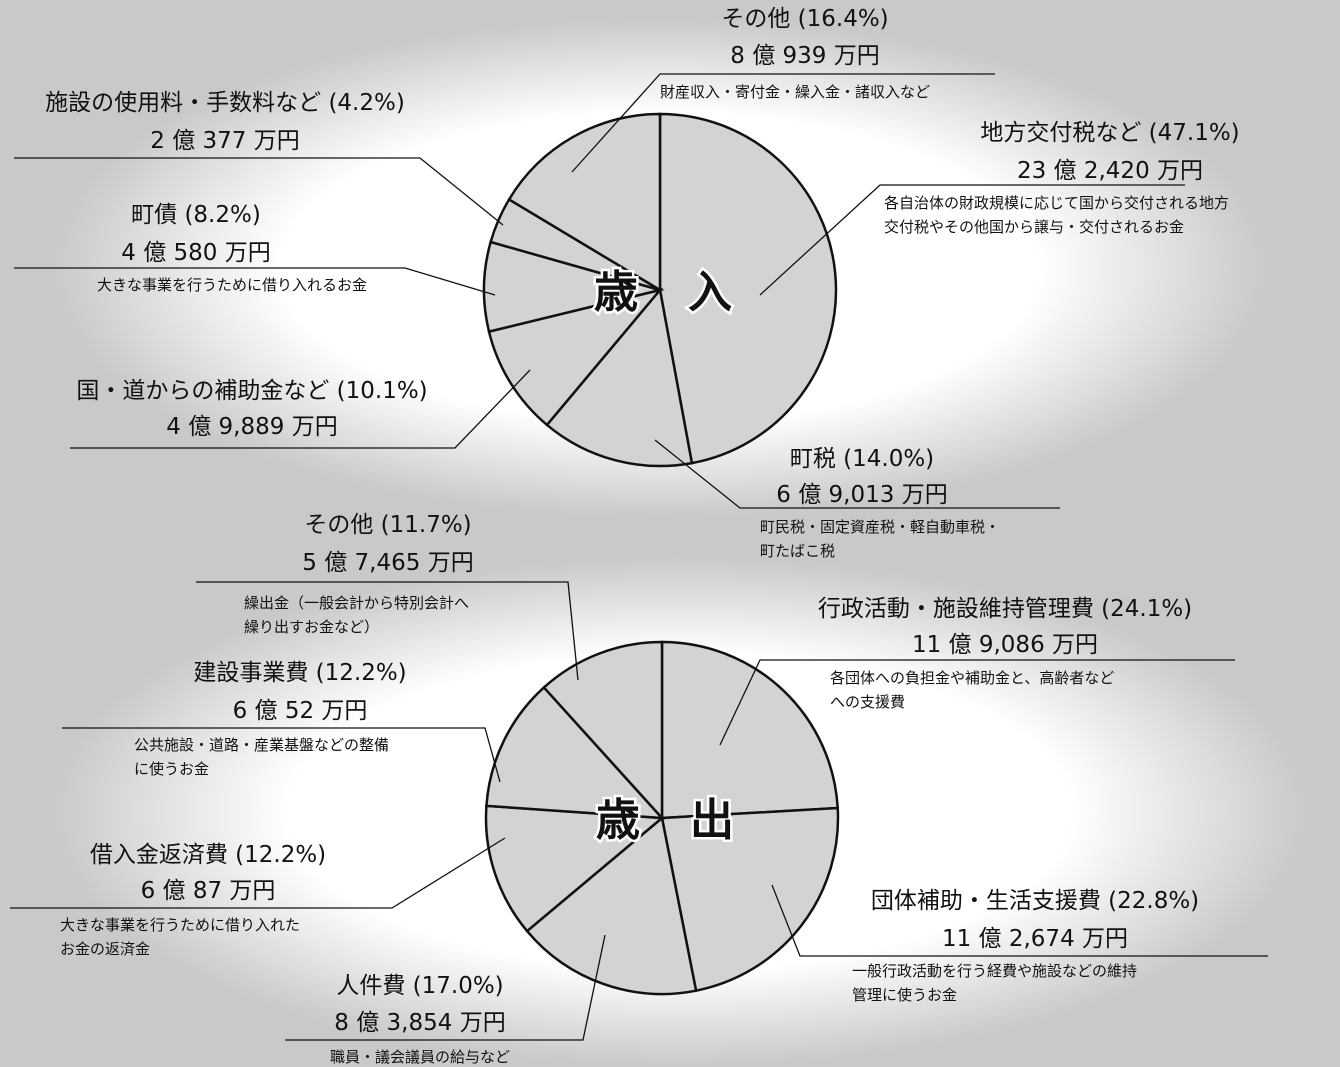 The height and width of the screenshot is (1067, 1340). I want to click on slice-label: 借入金返済費 (12.2%), so click(208, 855).